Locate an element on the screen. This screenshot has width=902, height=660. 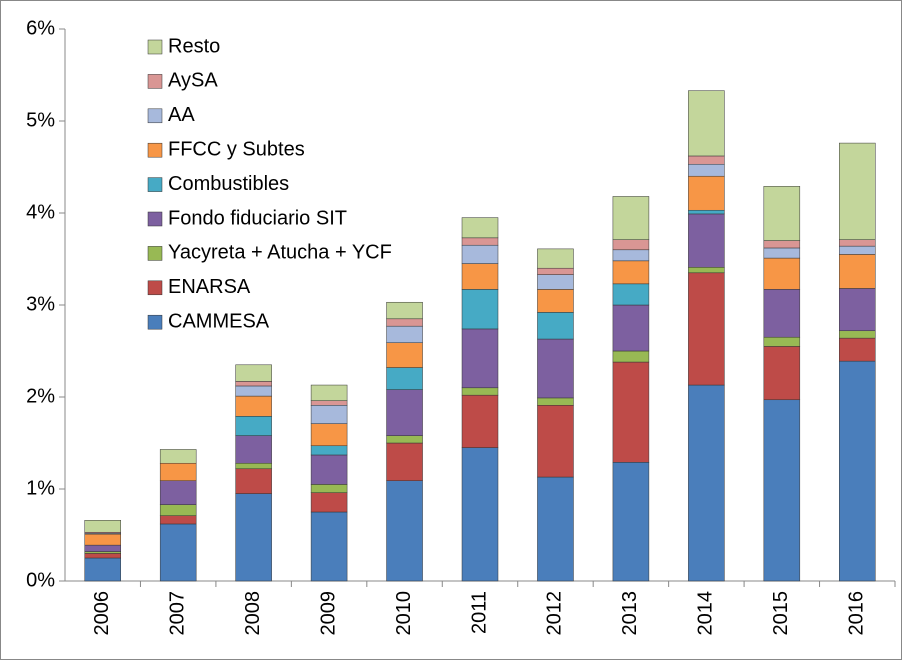
x-tick-label: 2012 is located at coordinates (555, 613).